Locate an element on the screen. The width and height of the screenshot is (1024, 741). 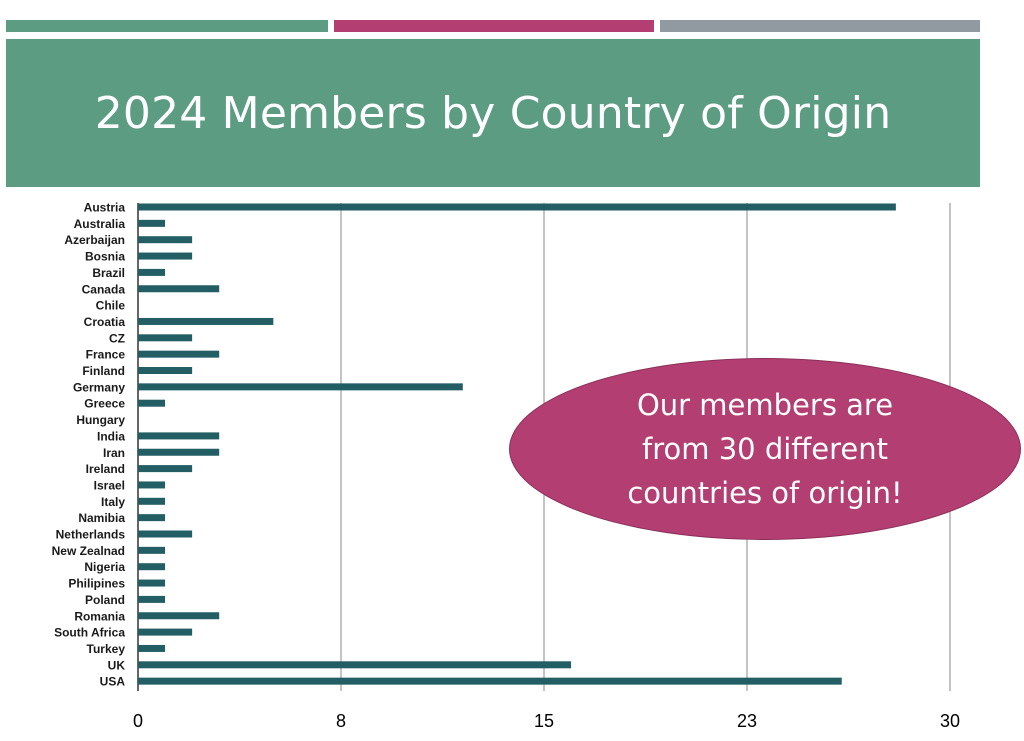
category-label: Netherlands is located at coordinates (91, 535).